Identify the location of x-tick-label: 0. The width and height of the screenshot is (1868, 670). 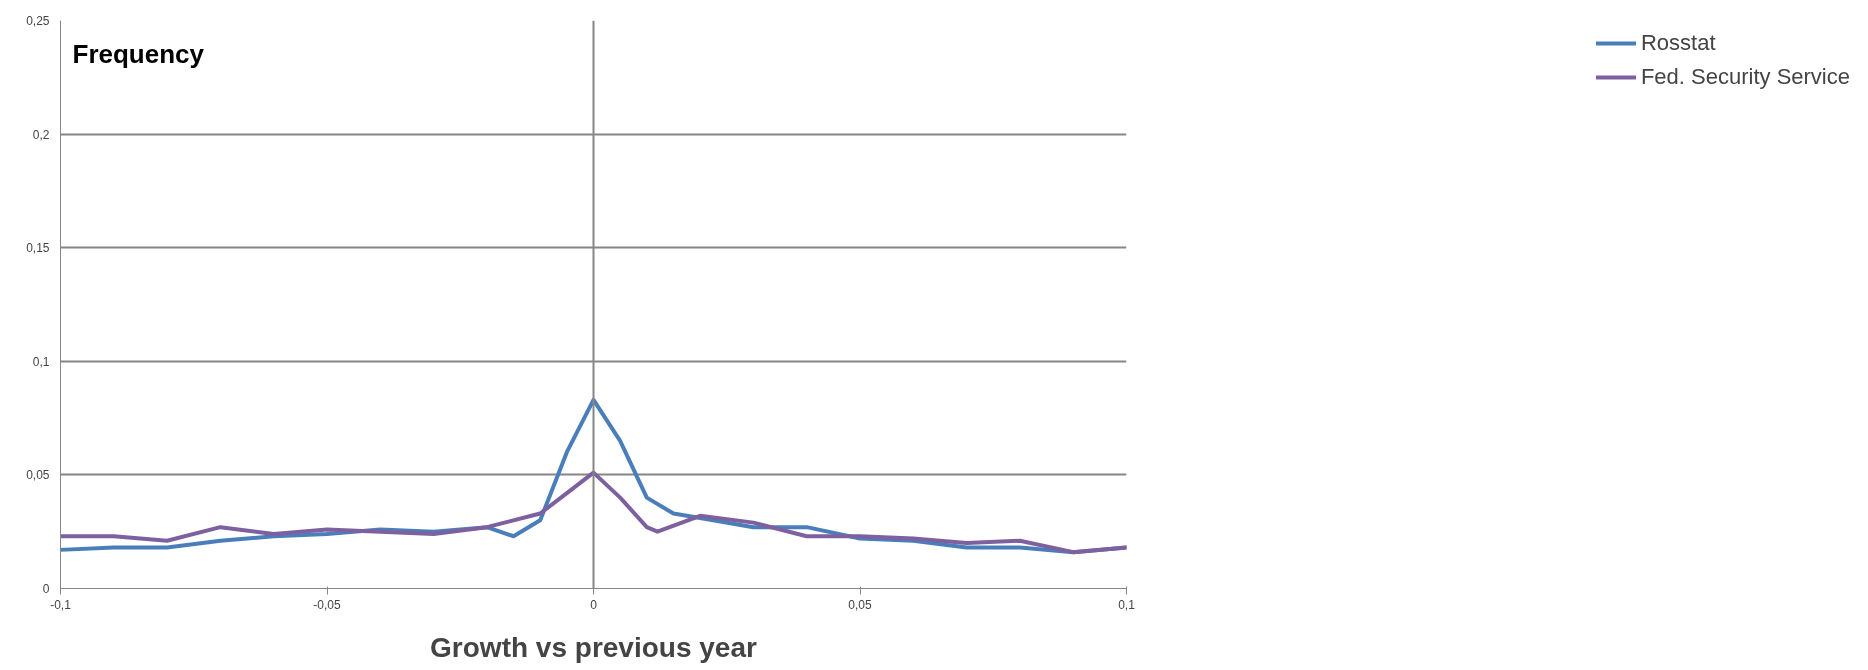
(594, 604).